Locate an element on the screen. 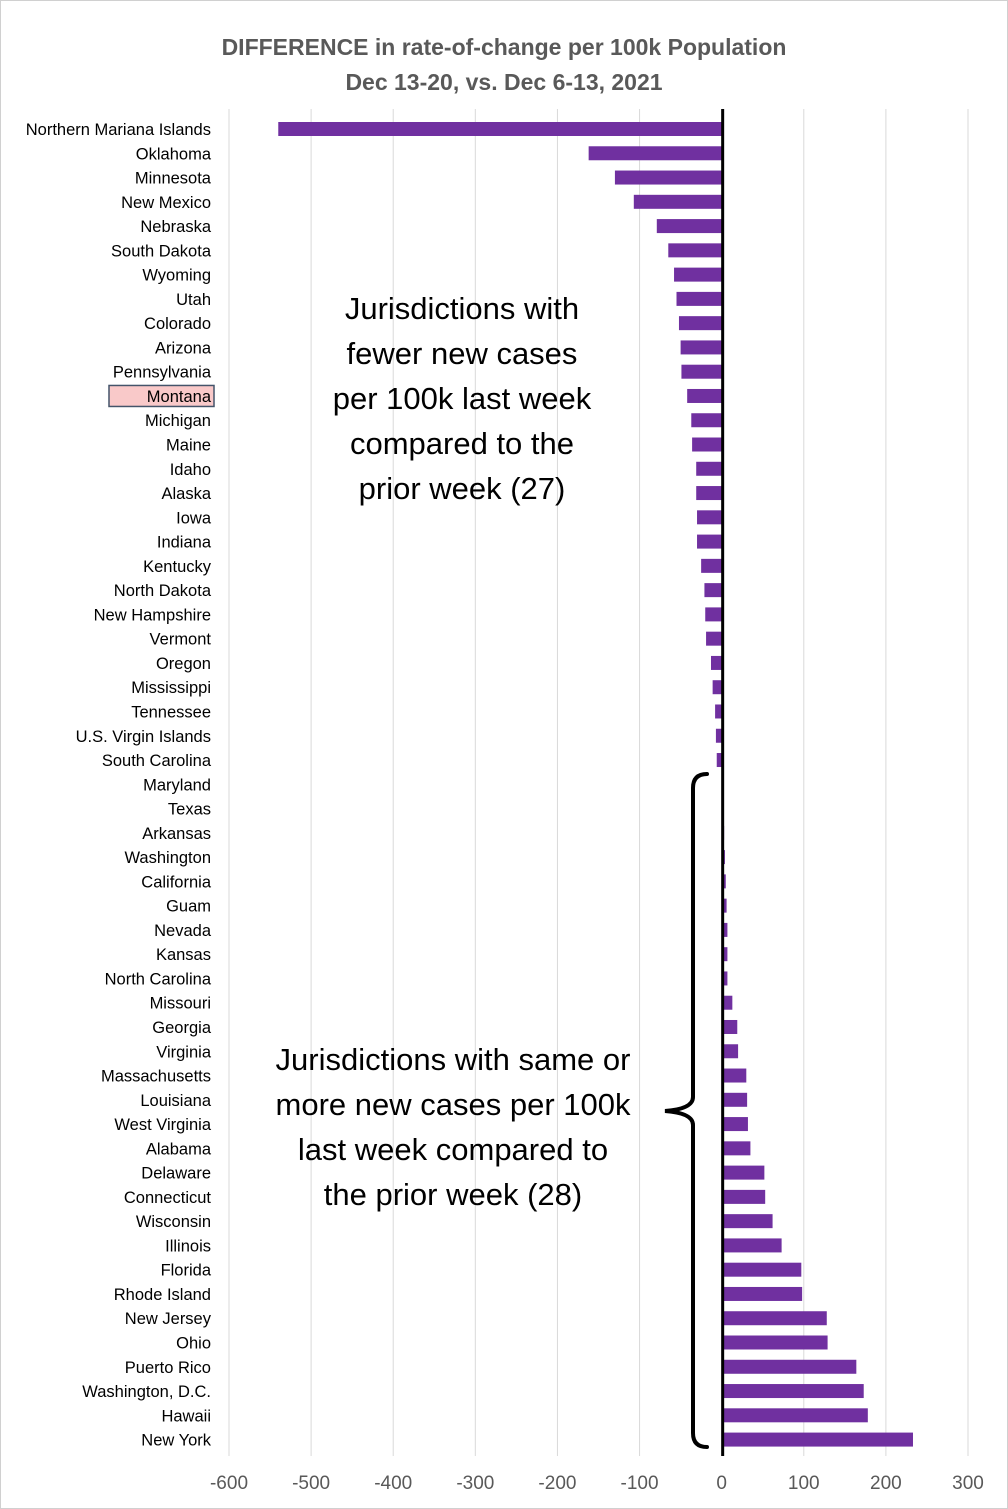 The image size is (1008, 1509). category-label: Guam is located at coordinates (188, 907).